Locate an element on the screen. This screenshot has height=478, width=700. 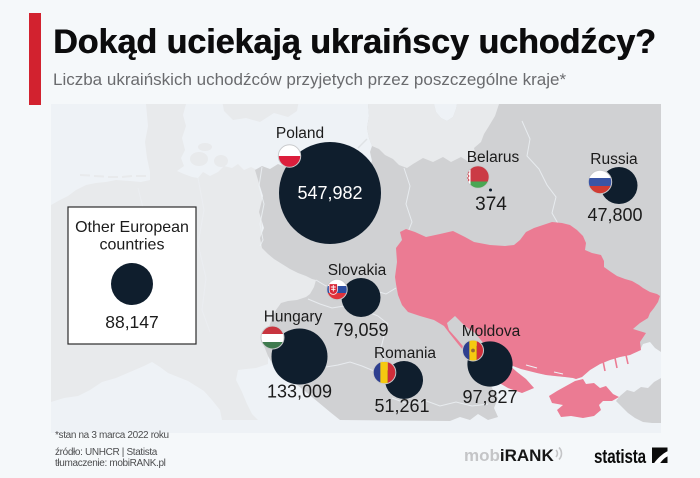
svg-text: 88,147 is located at coordinates (132, 322).